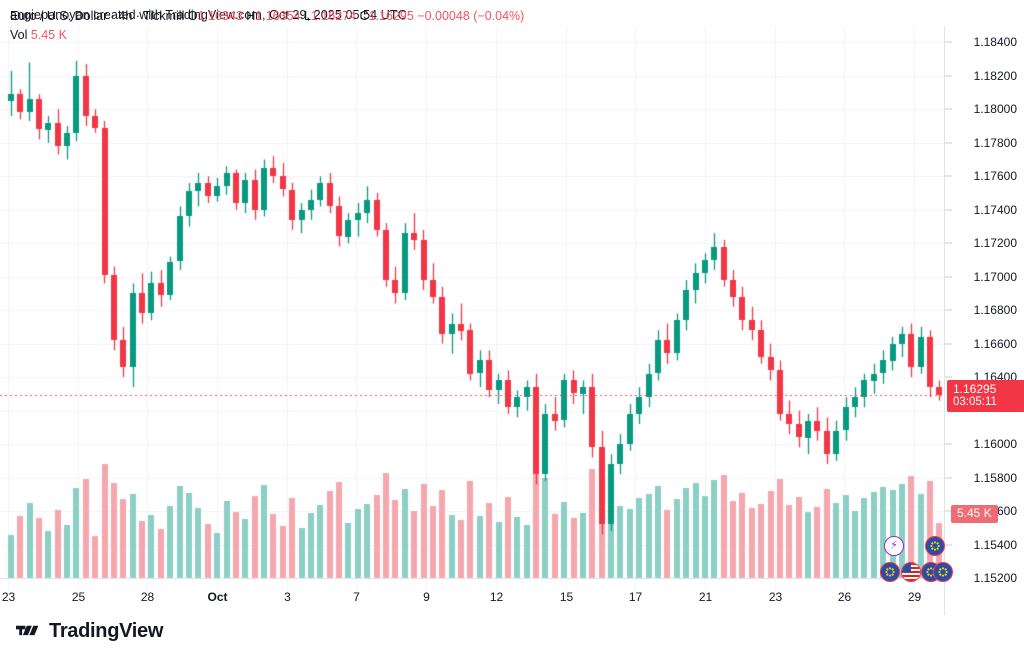  I want to click on legend-interval: 4h, so click(125, 16).